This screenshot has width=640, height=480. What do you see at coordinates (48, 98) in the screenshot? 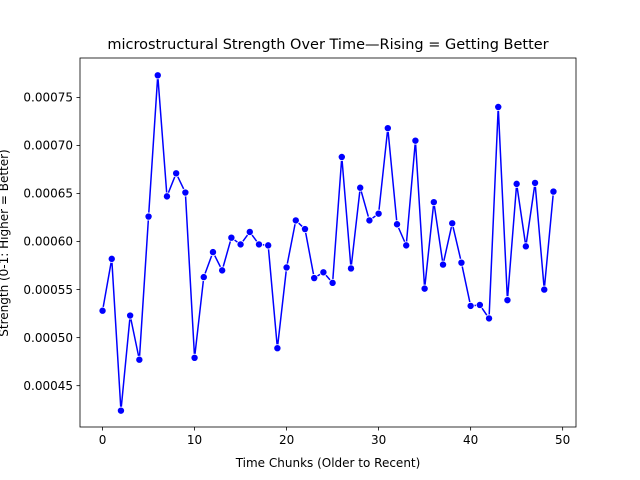
I see `y-tick-label: 0.00075` at bounding box center [48, 98].